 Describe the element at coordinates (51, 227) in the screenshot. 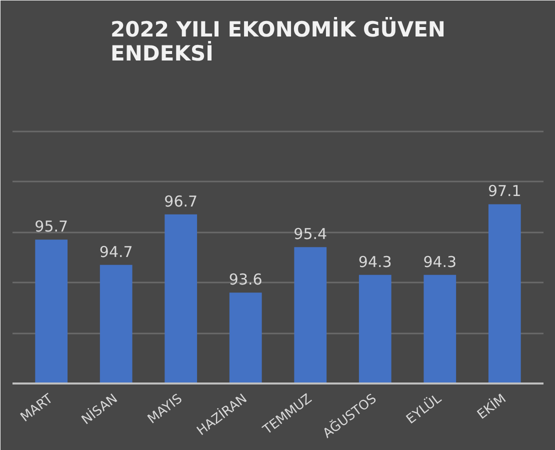

I see `data-label: 95.7` at that location.